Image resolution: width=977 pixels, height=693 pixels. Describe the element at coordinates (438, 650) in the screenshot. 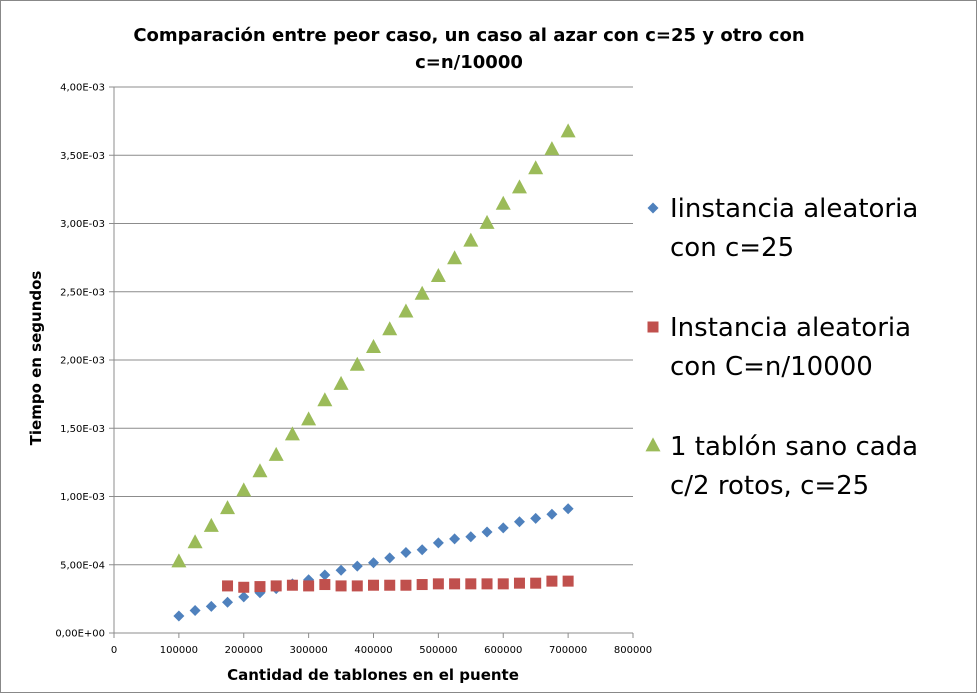

I see `x-tick-label: 500000` at that location.